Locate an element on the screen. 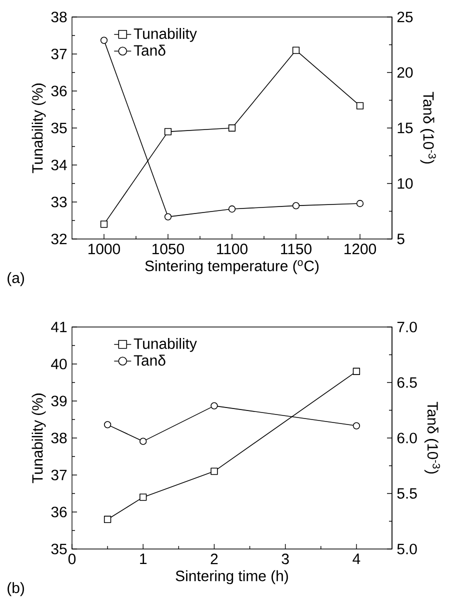 This screenshot has width=458, height=602. x-tick-label: 2 is located at coordinates (214, 559).